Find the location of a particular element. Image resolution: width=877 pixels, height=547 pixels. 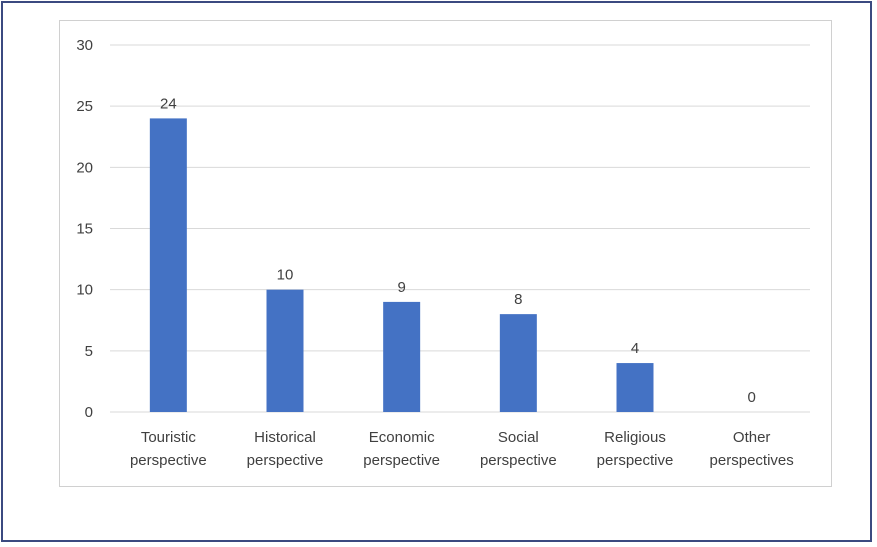

data-label: 8 is located at coordinates (518, 299).